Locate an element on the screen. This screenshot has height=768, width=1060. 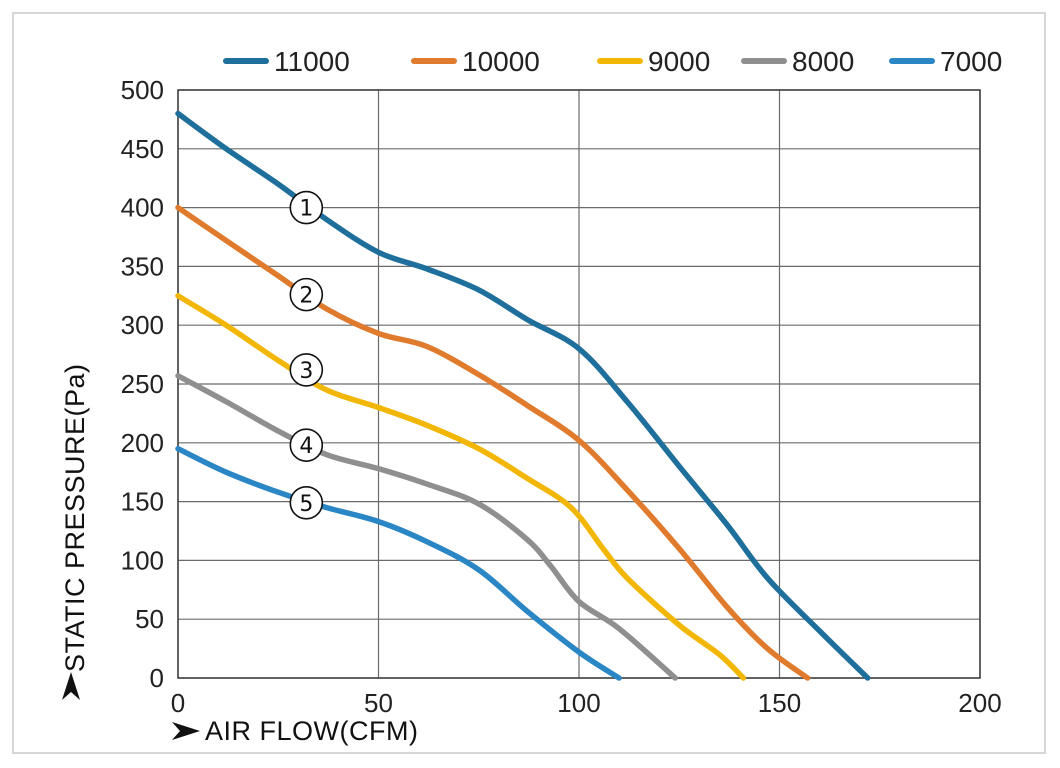
x-tick-label: 0 is located at coordinates (178, 703).